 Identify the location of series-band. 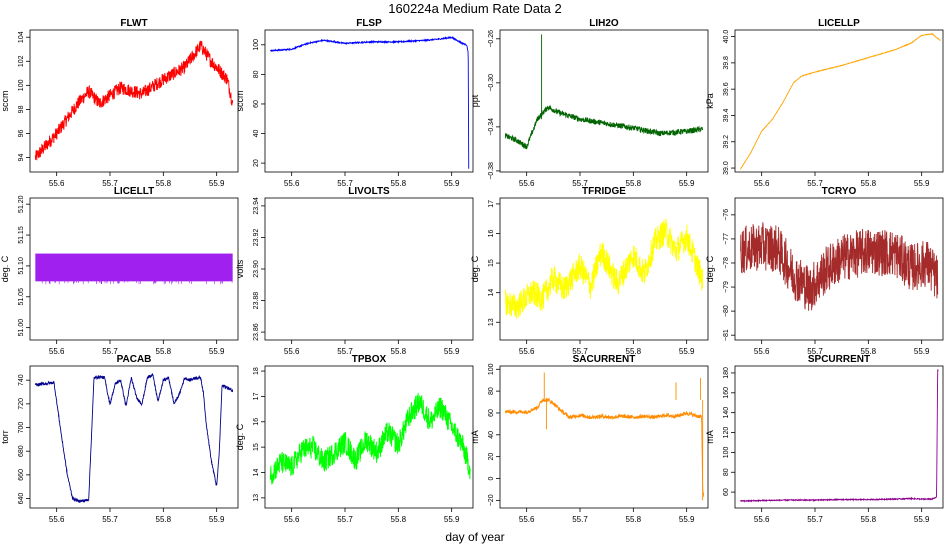
(134, 267).